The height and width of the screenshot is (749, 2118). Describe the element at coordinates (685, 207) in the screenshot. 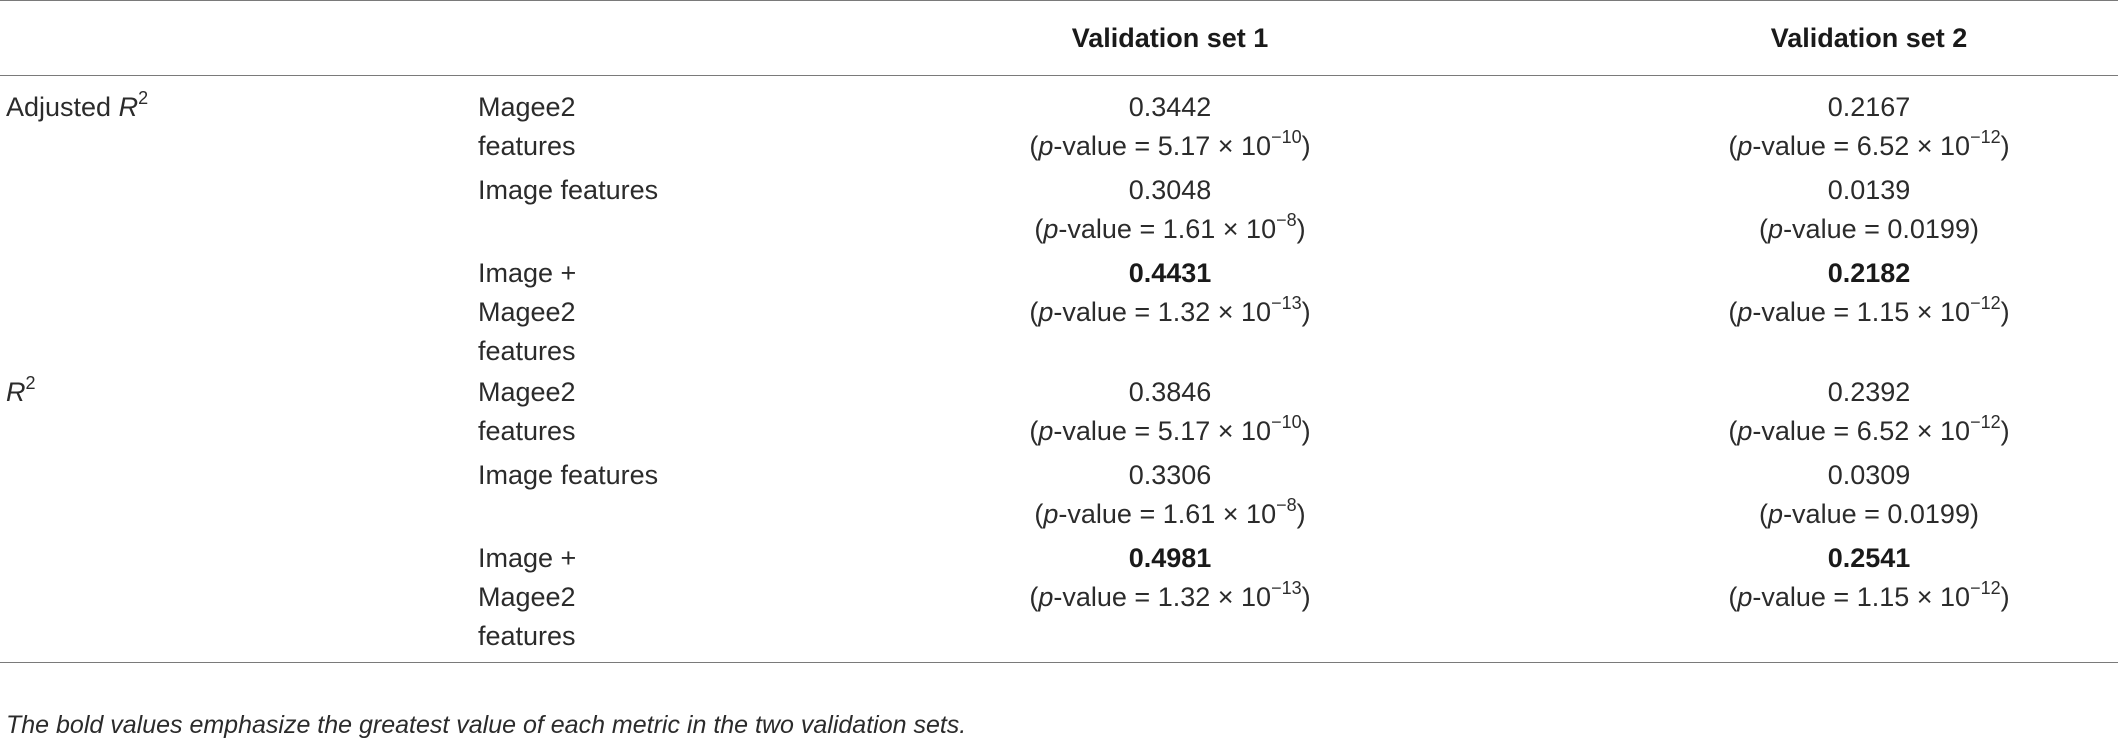

I see `feature-cell: Image features` at that location.